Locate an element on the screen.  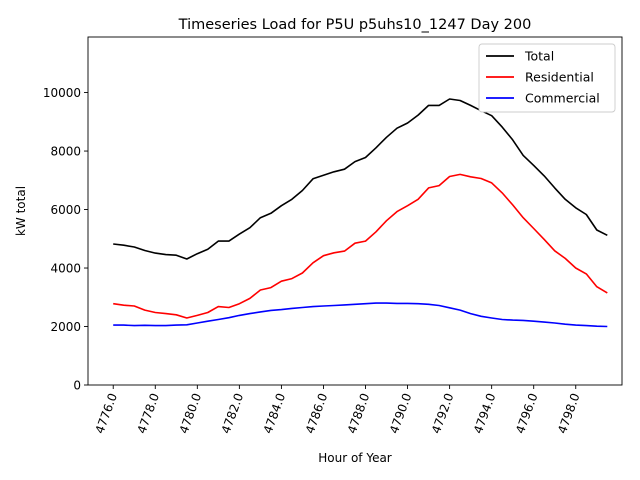
y-tick-label: 2000 is located at coordinates (65, 327).